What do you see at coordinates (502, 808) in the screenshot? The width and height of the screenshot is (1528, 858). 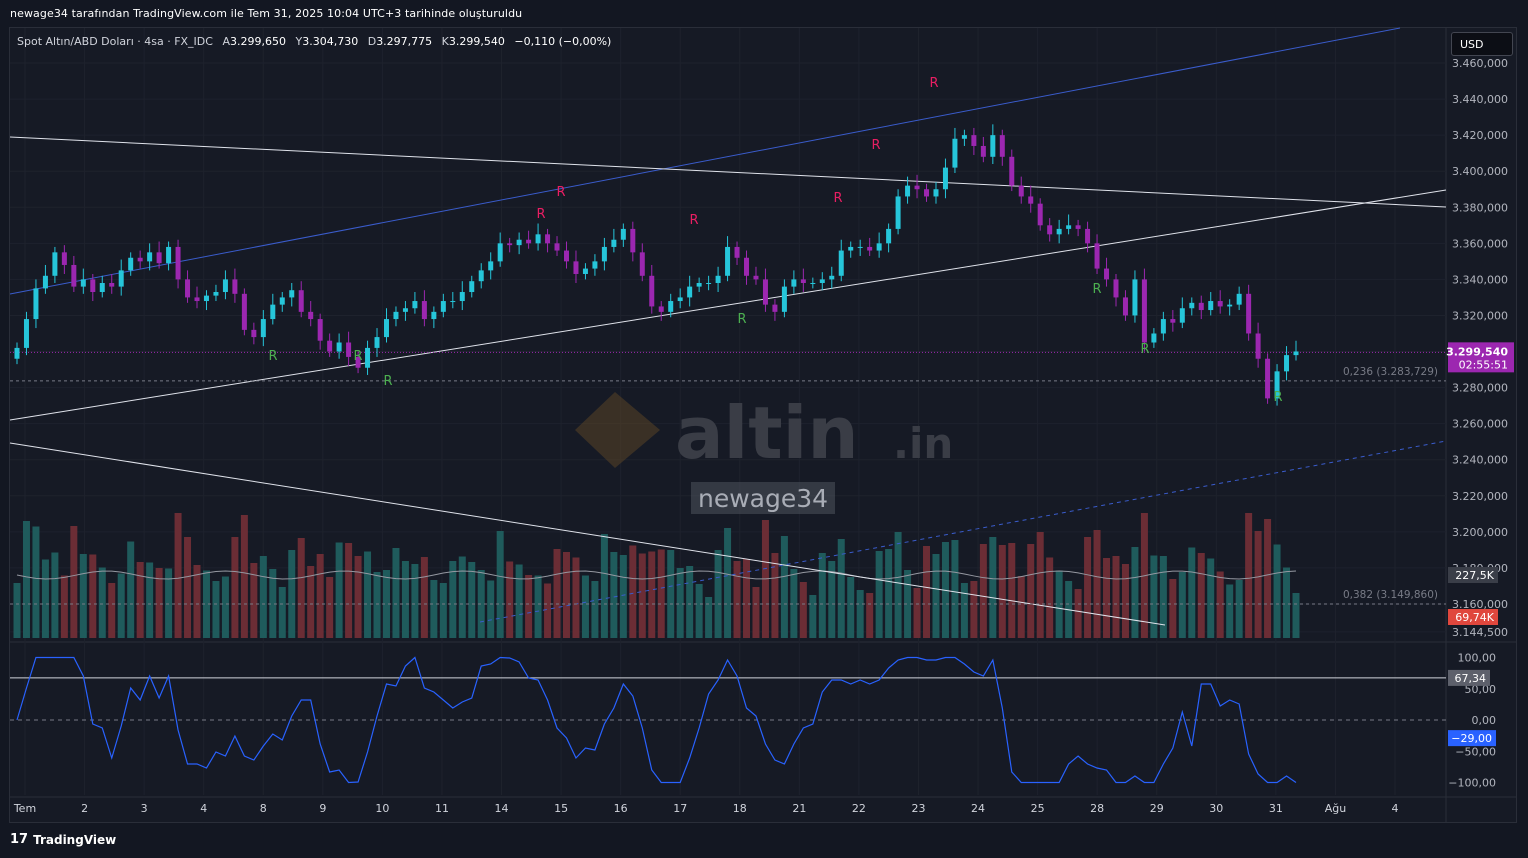 I see `time-tick-label: 14` at bounding box center [502, 808].